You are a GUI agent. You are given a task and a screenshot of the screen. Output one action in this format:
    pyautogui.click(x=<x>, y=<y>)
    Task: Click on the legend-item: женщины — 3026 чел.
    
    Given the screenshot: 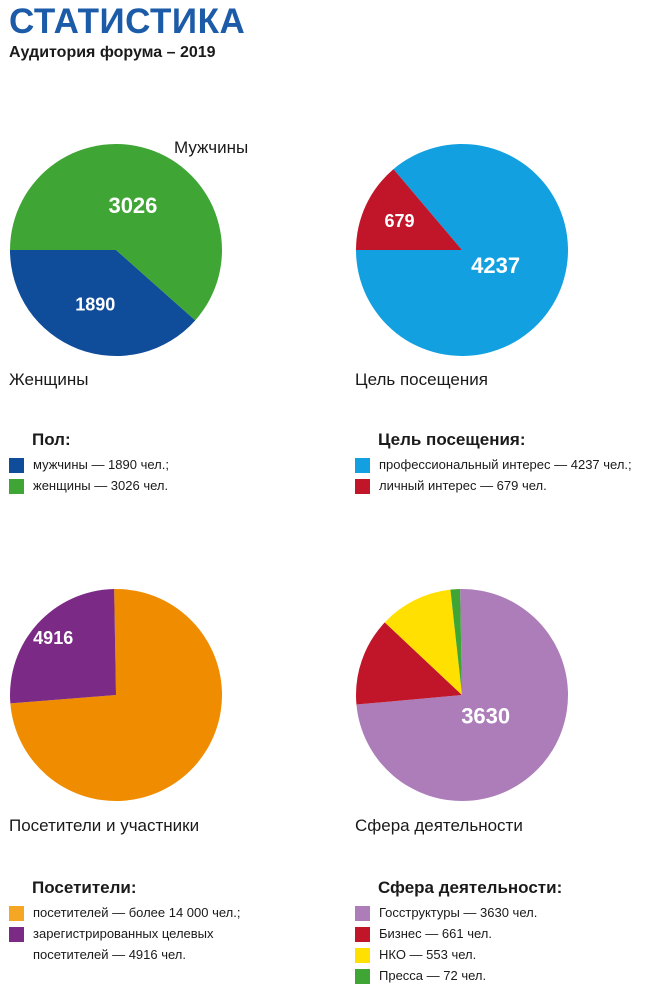 What is the action you would take?
    pyautogui.click(x=159, y=485)
    